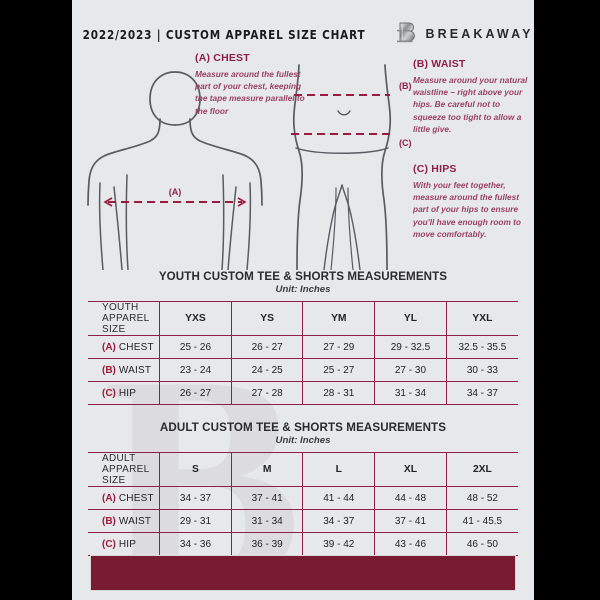  What do you see at coordinates (195, 370) in the screenshot?
I see `youth-waist-yxs: 23 - 24` at bounding box center [195, 370].